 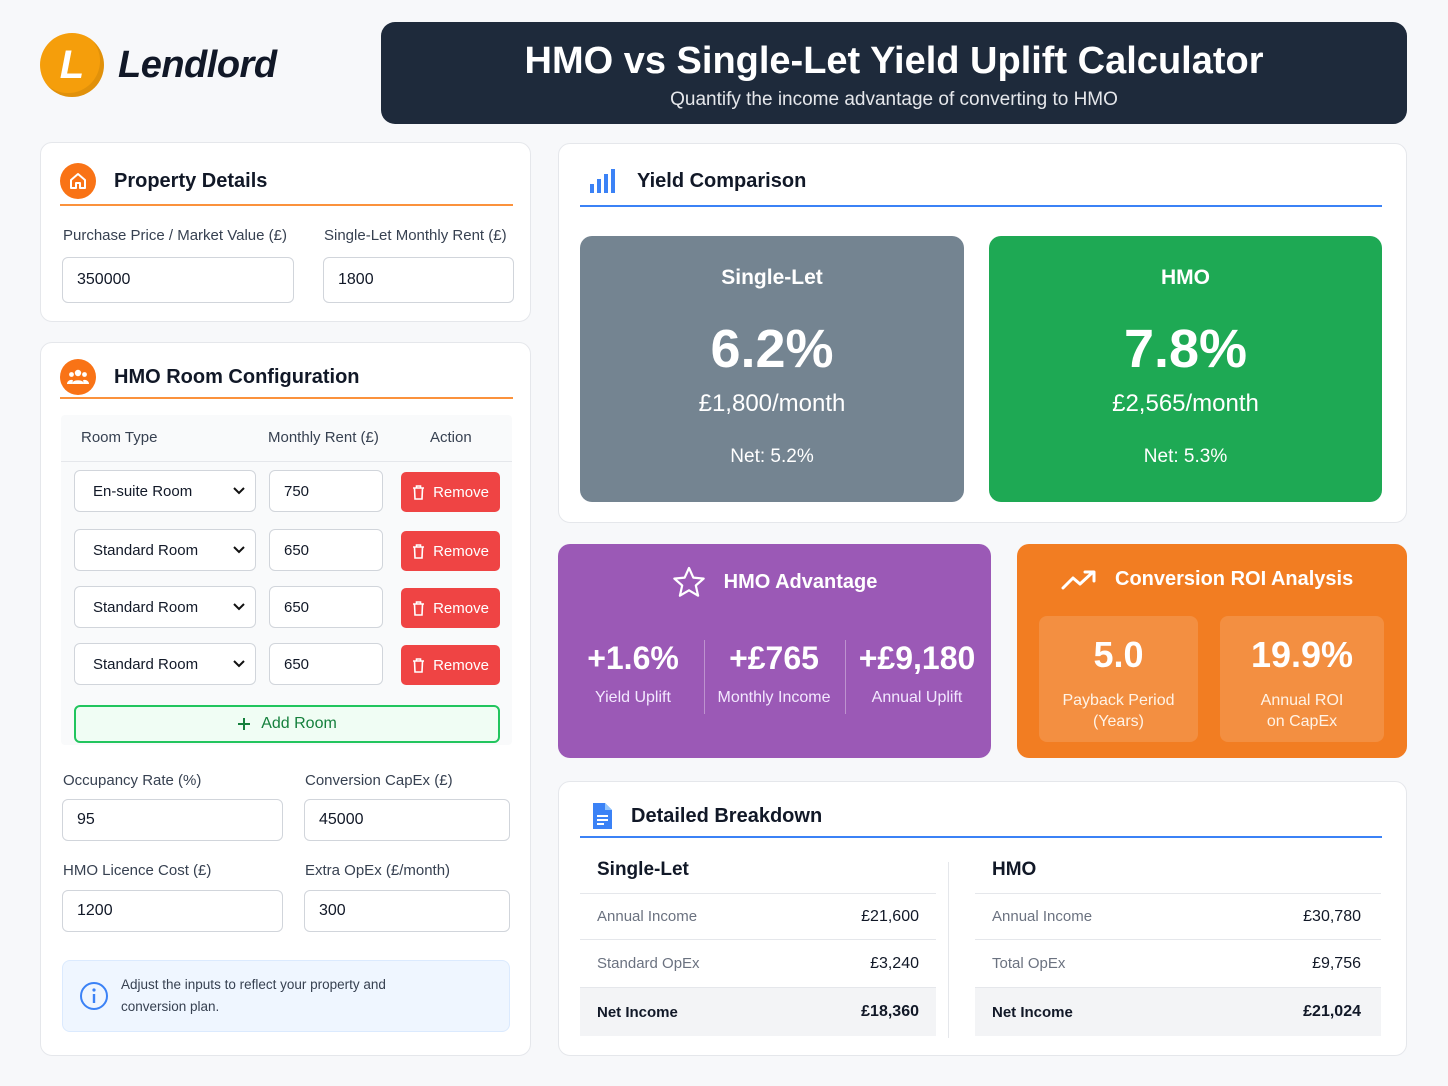 I want to click on breakdown-header: Detailed Breakdown, so click(x=706, y=816).